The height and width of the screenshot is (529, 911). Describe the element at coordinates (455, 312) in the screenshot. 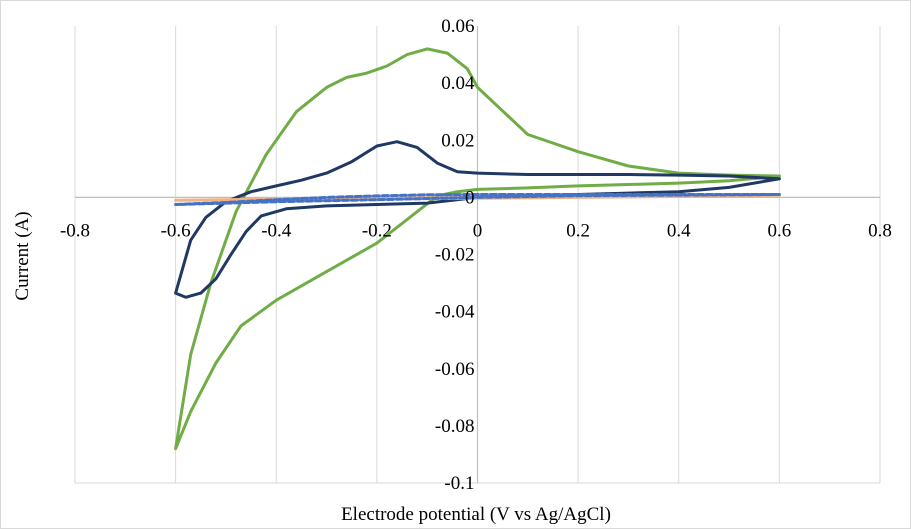

I see `y-tick-label-5: -0.04` at that location.